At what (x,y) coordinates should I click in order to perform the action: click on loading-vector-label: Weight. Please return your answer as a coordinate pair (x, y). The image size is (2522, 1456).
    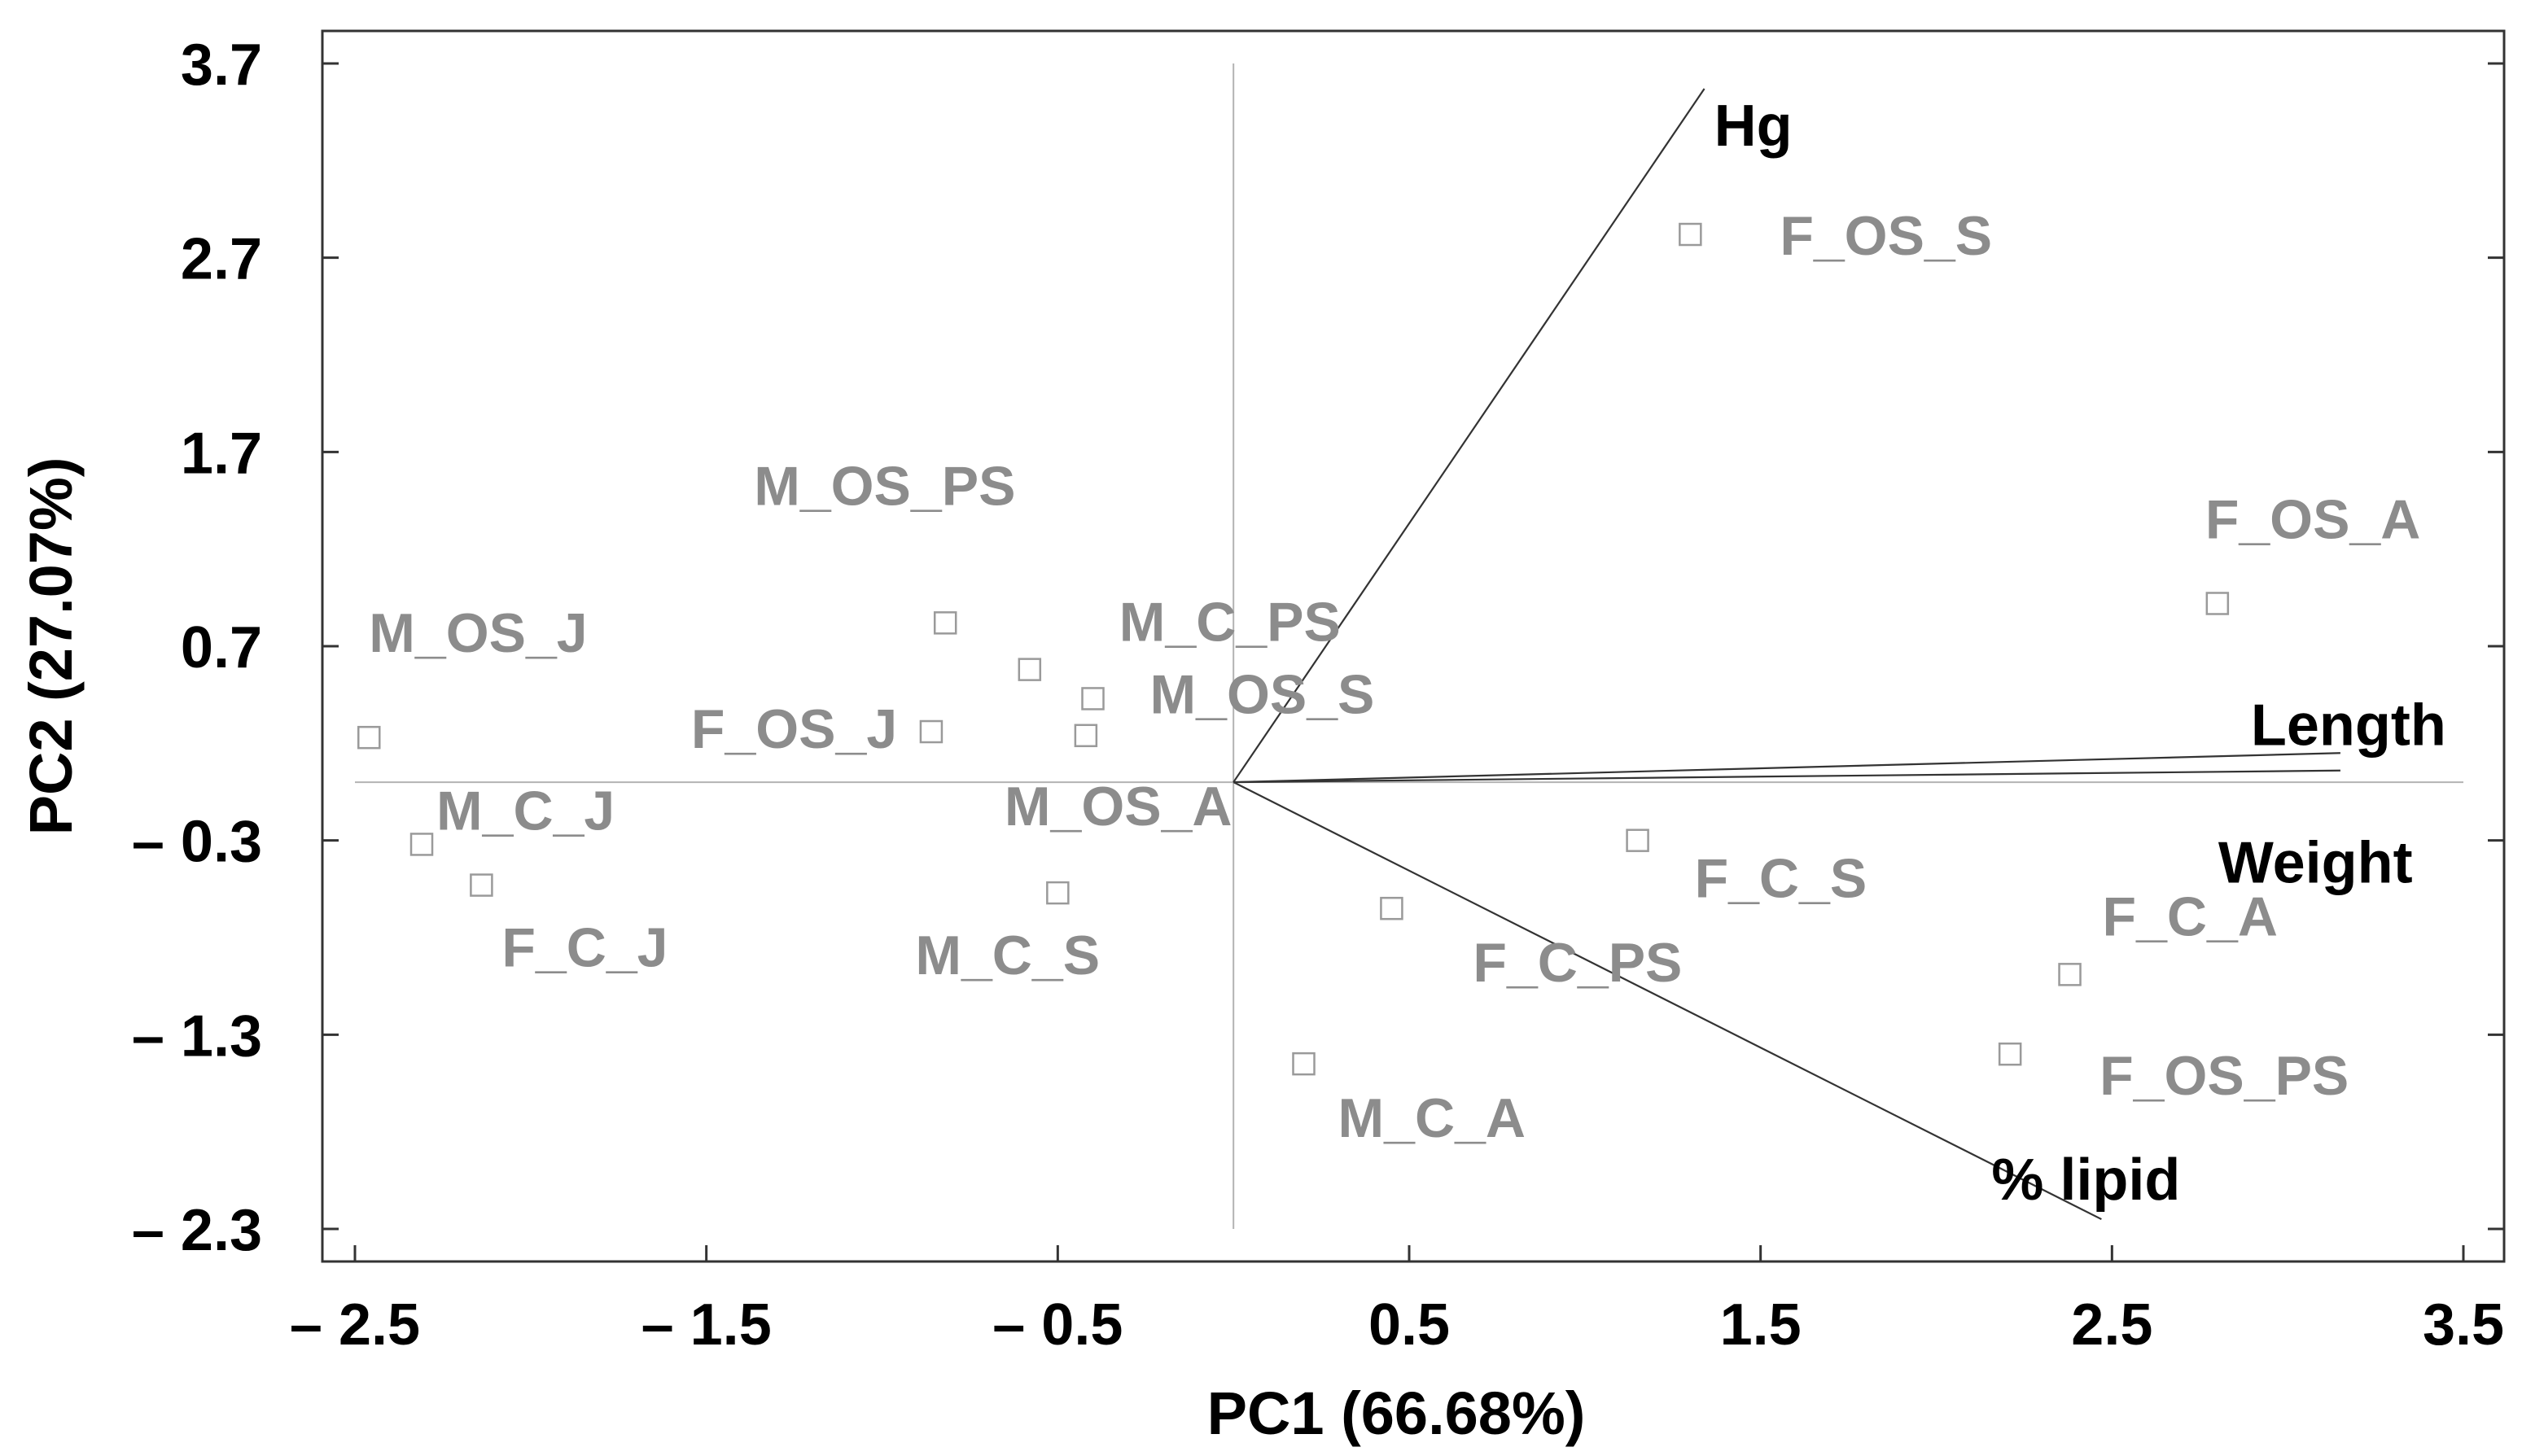
    Looking at the image, I should click on (2315, 864).